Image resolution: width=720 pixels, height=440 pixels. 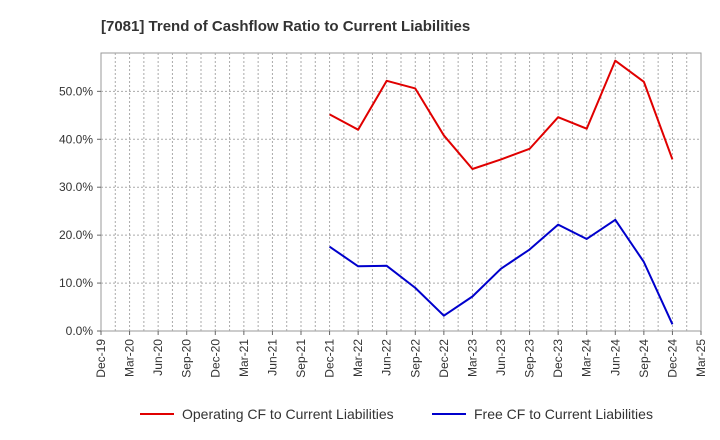 What do you see at coordinates (387, 357) in the screenshot?
I see `x-tick-label: Jun-22` at bounding box center [387, 357].